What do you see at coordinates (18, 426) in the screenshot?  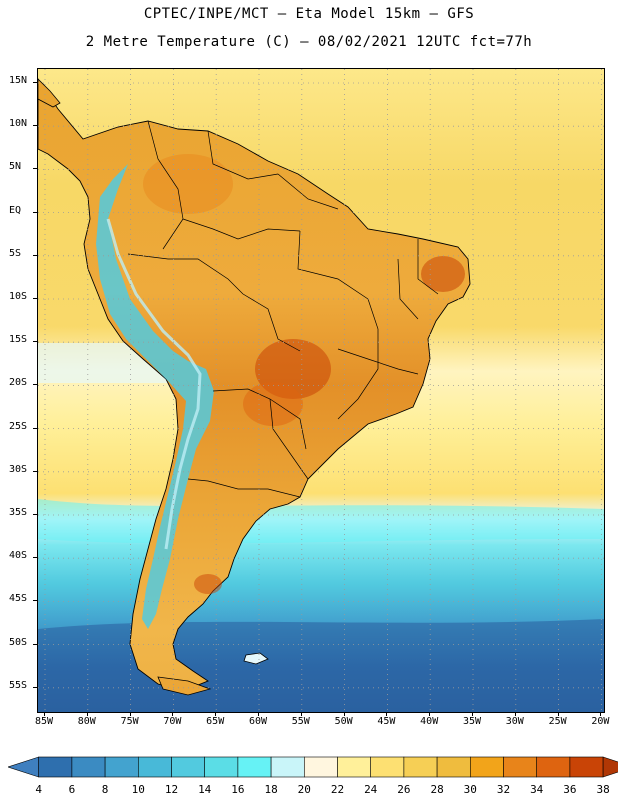 I see `latitude-label: 25S` at bounding box center [18, 426].